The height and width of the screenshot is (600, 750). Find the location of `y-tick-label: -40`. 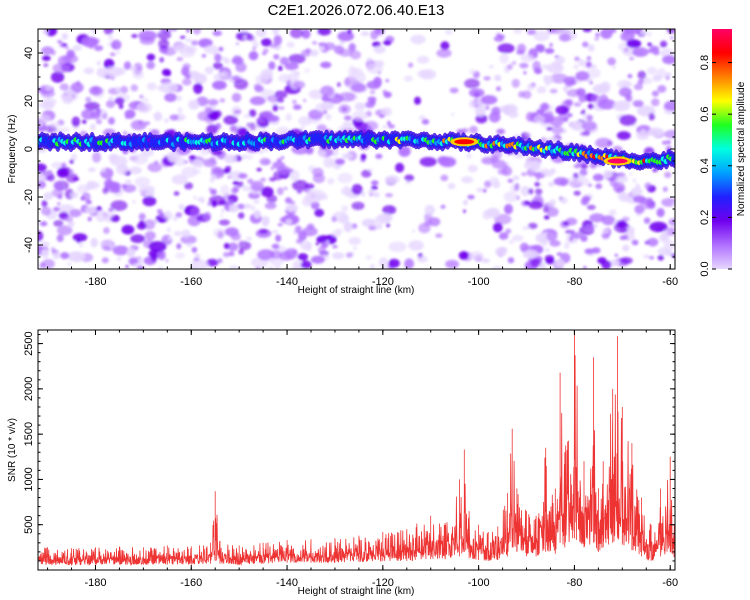

y-tick-label: -40 is located at coordinates (29, 245).